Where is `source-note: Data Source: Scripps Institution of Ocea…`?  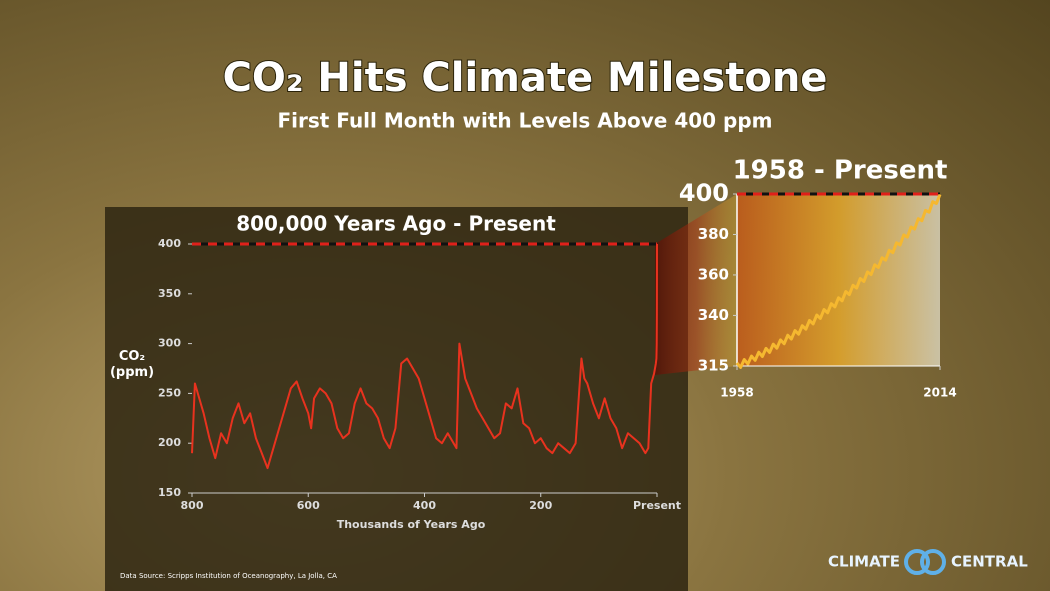
source-note: Data Source: Scripps Institution of Ocea… is located at coordinates (228, 576).